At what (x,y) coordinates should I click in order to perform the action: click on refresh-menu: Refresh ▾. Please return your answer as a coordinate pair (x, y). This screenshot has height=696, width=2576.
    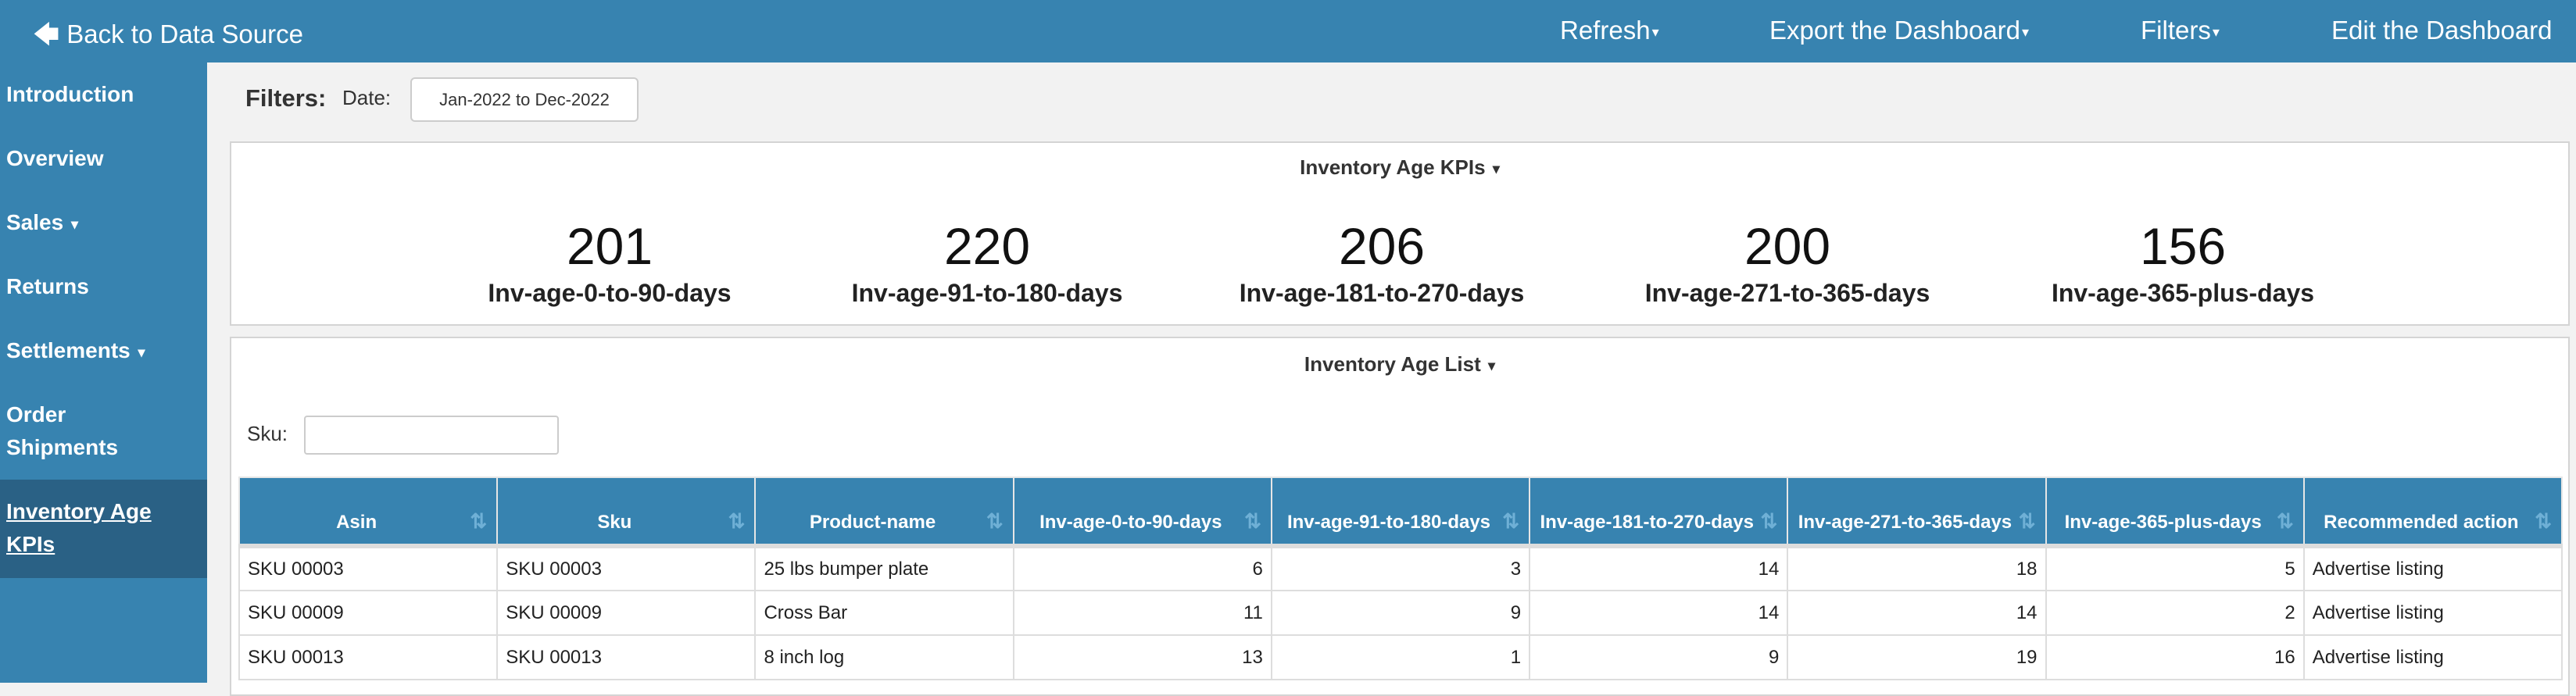
    Looking at the image, I should click on (1609, 30).